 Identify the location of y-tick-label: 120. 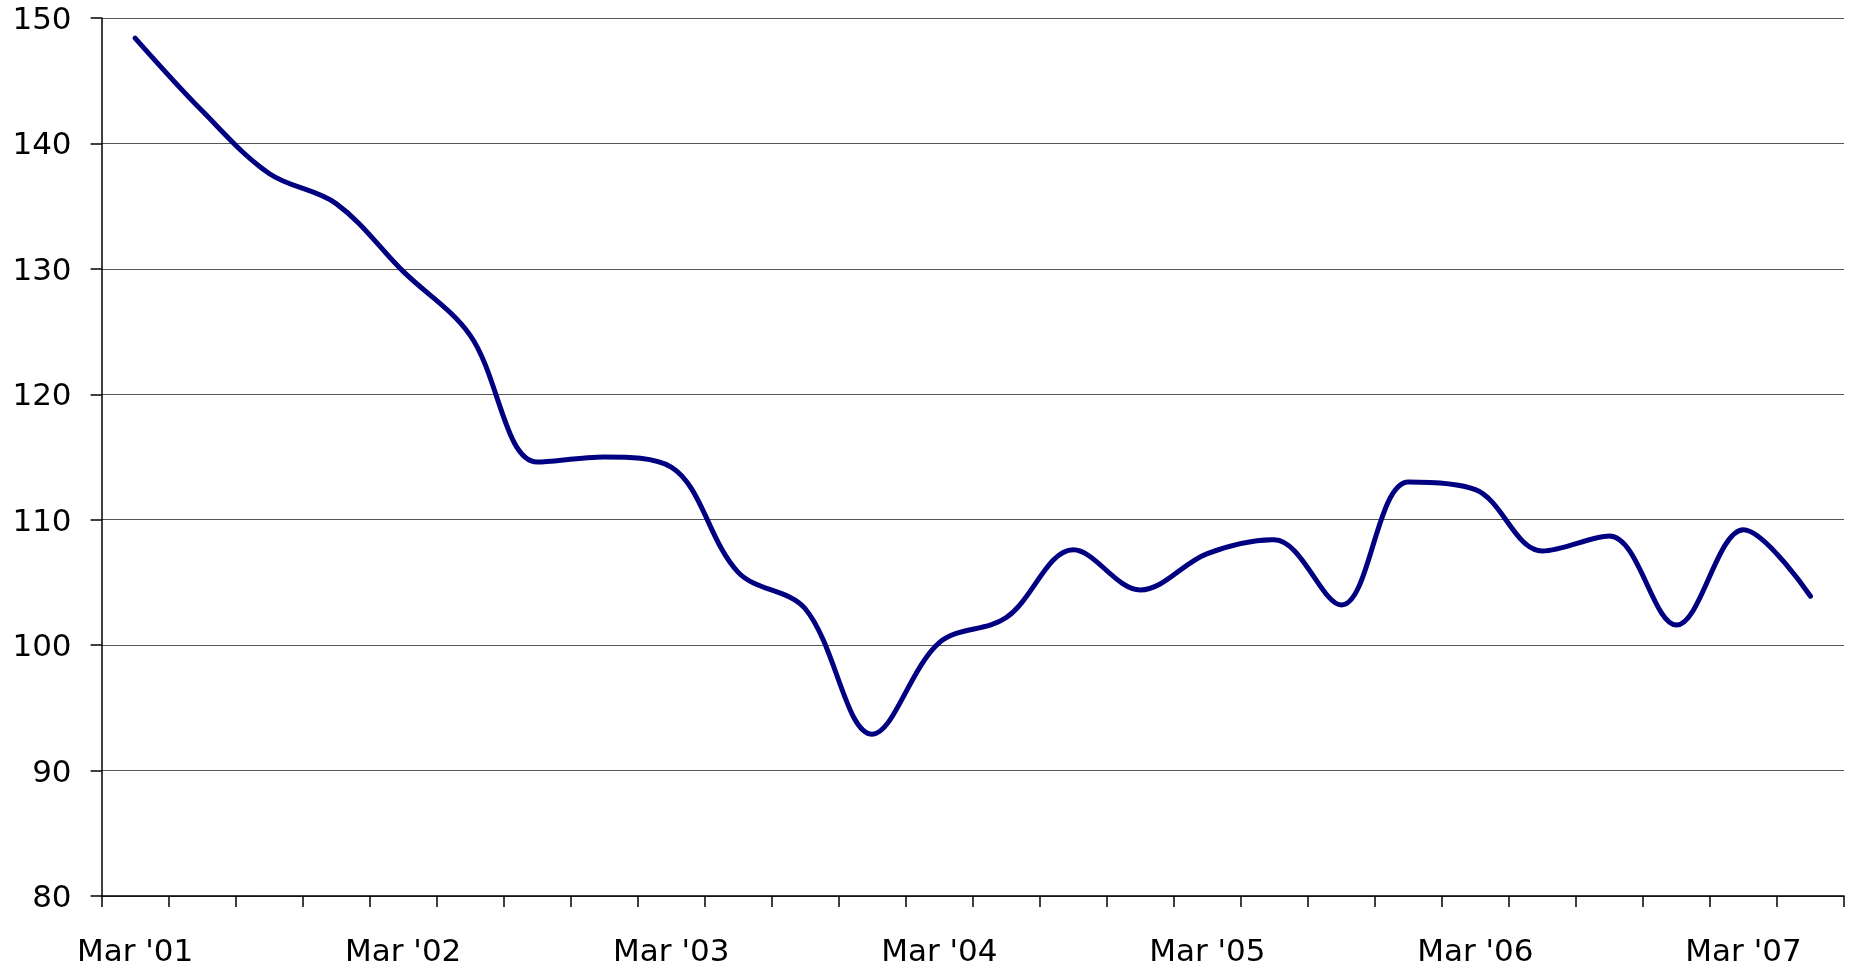
(42, 394).